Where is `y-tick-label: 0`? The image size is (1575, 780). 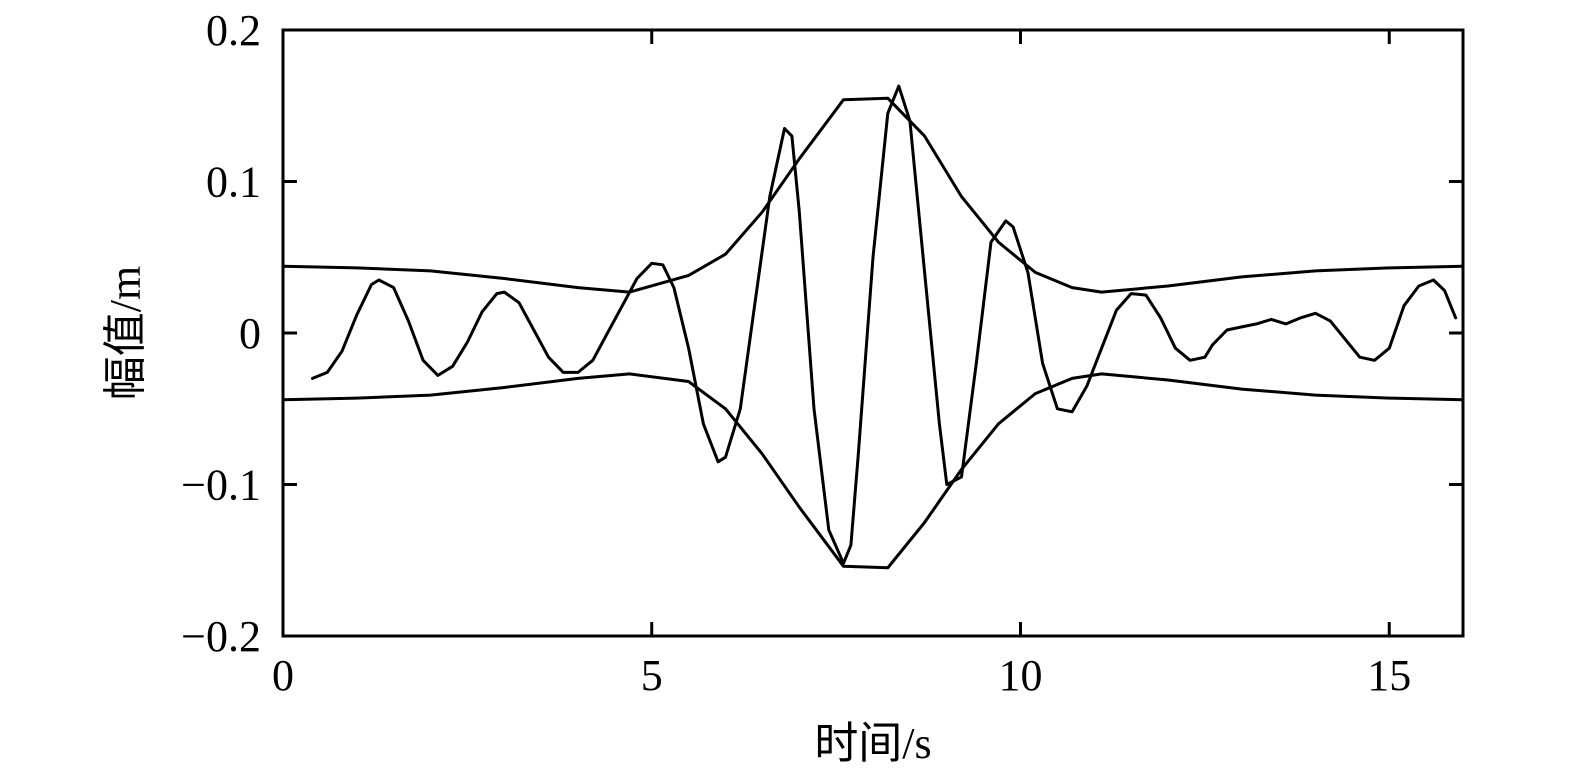 y-tick-label: 0 is located at coordinates (250, 333).